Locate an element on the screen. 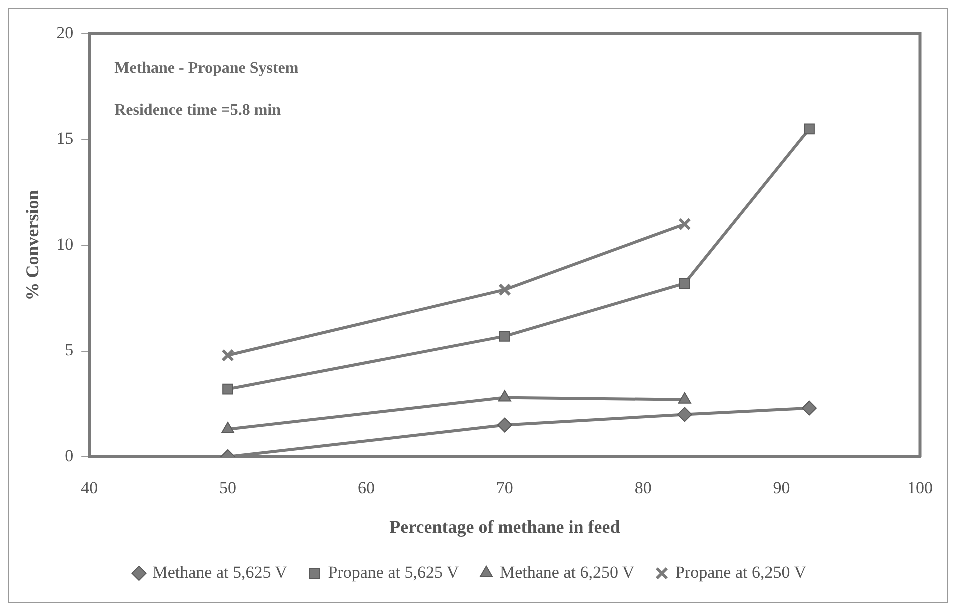 The image size is (958, 611). legend-label: Methane at 6,250 V is located at coordinates (568, 572).